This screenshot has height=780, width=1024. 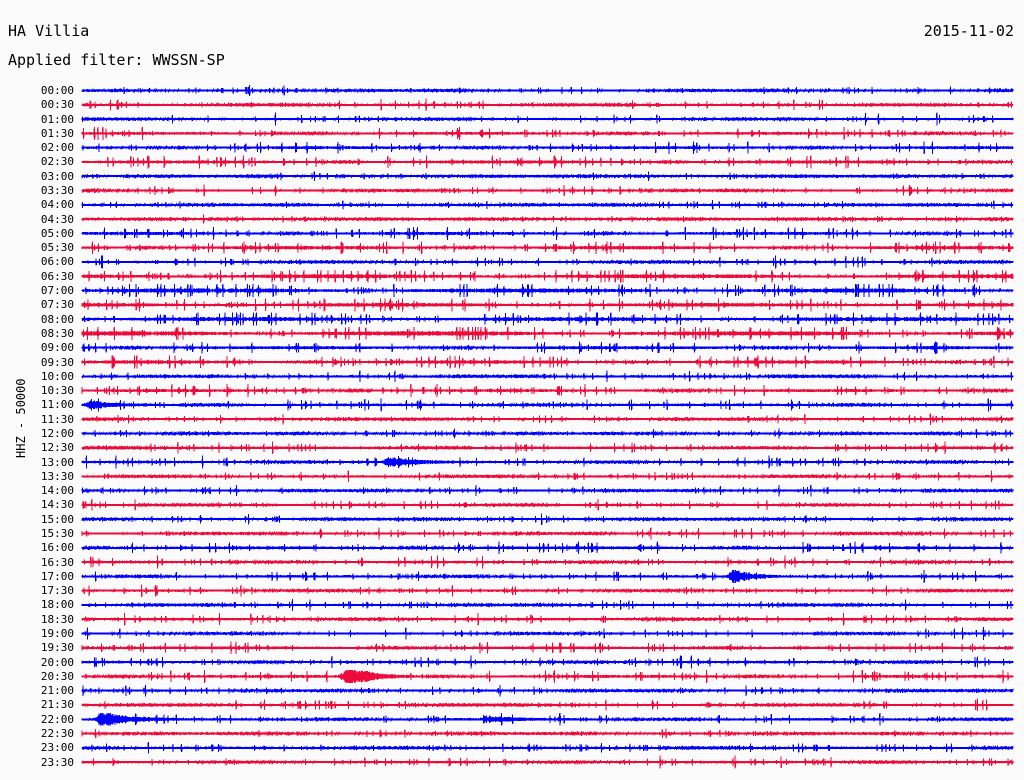 What do you see at coordinates (57, 476) in the screenshot?
I see `time-axis-label: 13:30` at bounding box center [57, 476].